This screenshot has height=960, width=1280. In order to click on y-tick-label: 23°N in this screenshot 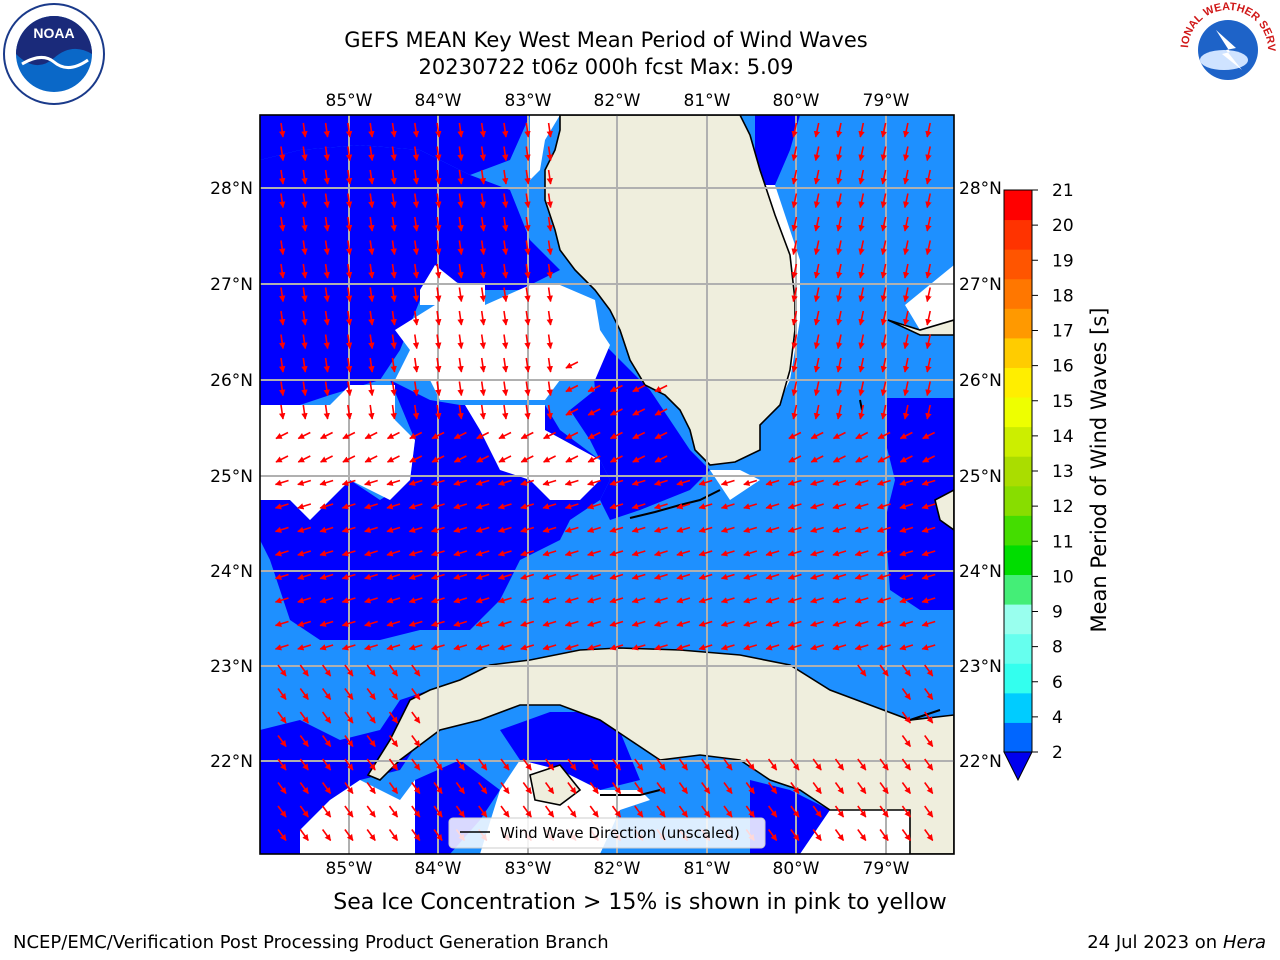, I will do `click(231, 667)`.